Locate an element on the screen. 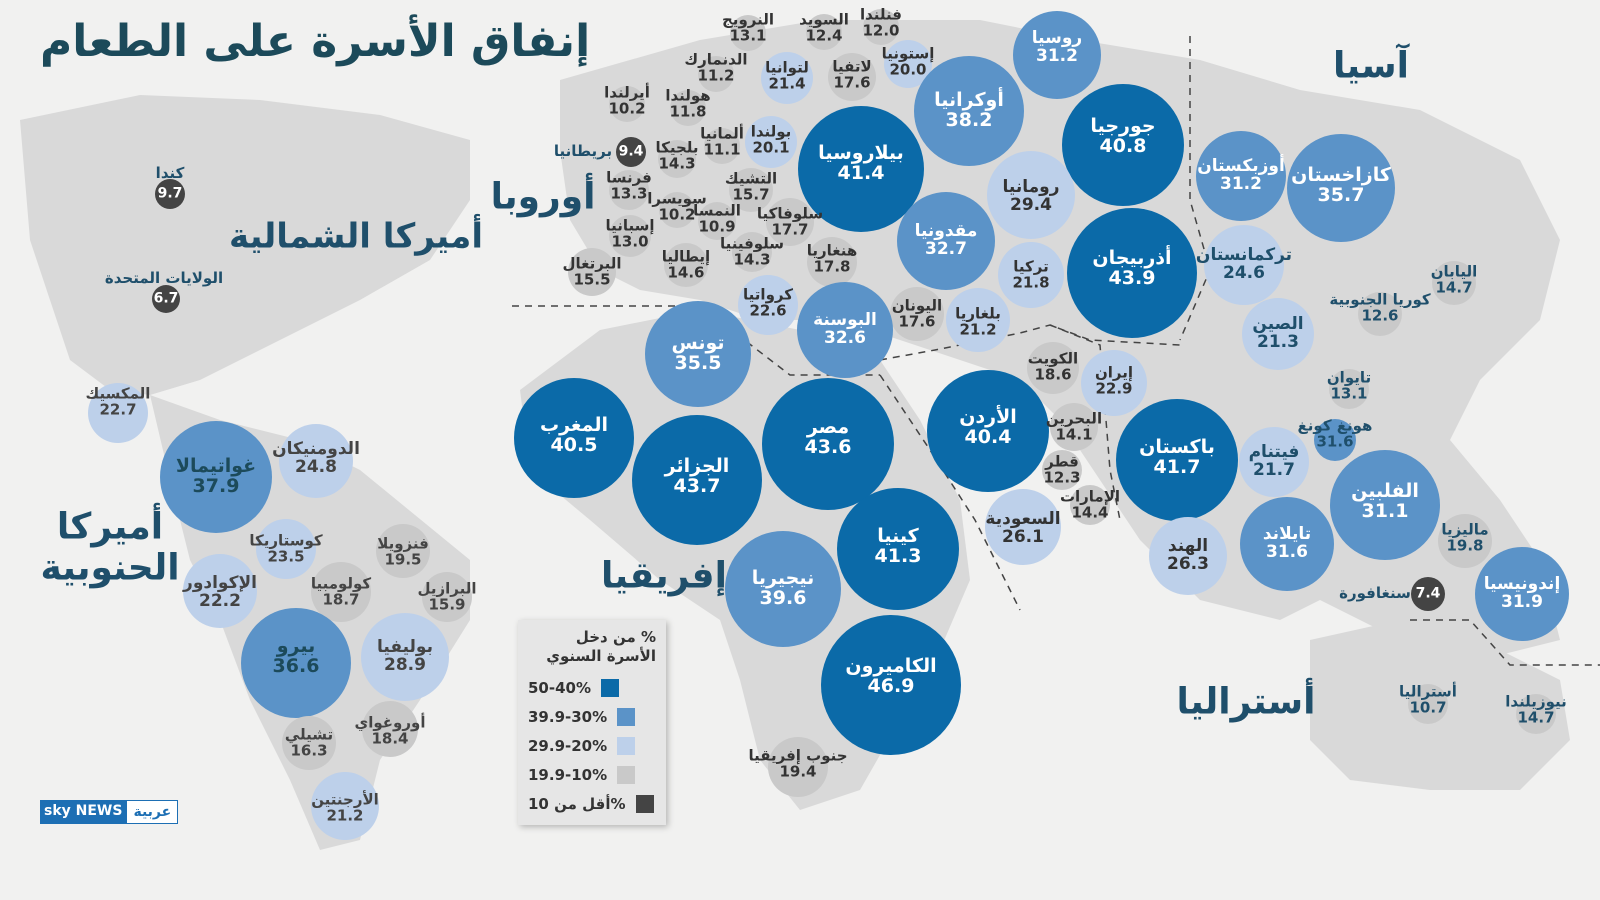 The height and width of the screenshot is (900, 1600). region-label: أوروبا is located at coordinates (543, 197).